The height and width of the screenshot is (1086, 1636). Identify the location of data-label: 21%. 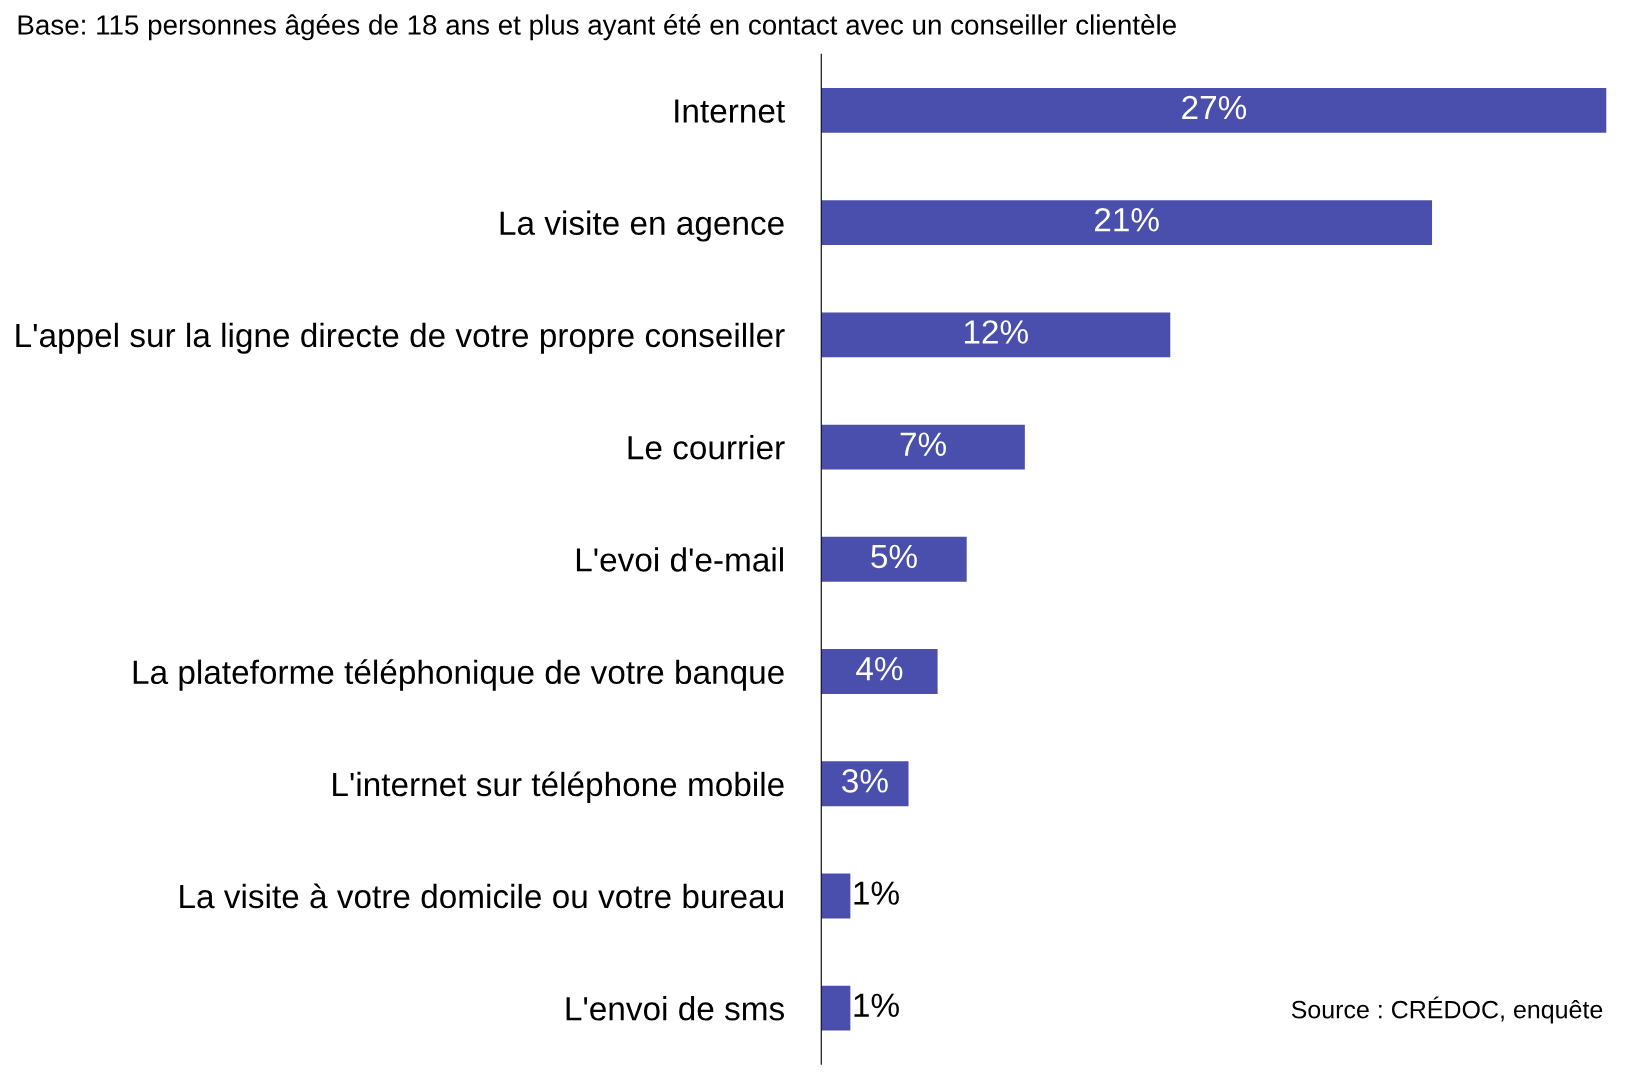
(1126, 219).